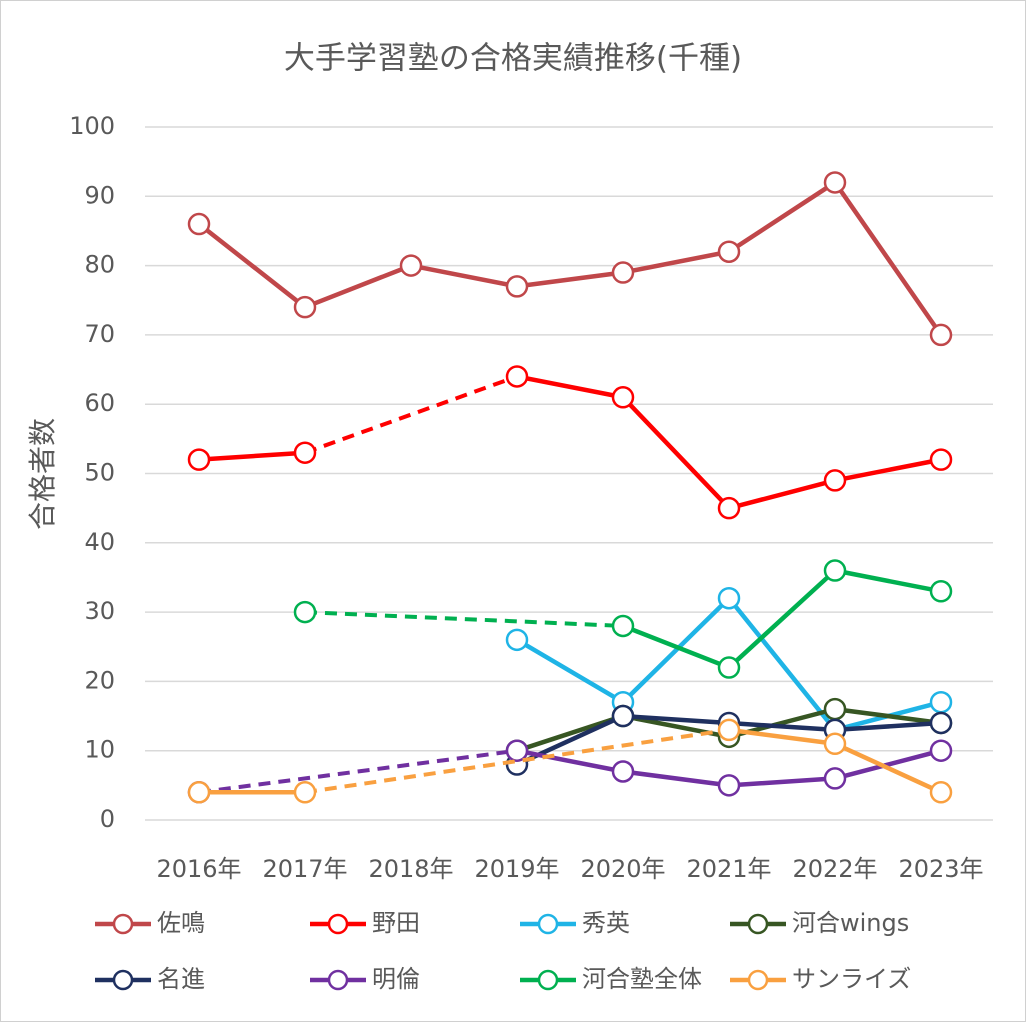 The height and width of the screenshot is (1022, 1026). What do you see at coordinates (396, 979) in the screenshot?
I see `legend-label: 明倫` at bounding box center [396, 979].